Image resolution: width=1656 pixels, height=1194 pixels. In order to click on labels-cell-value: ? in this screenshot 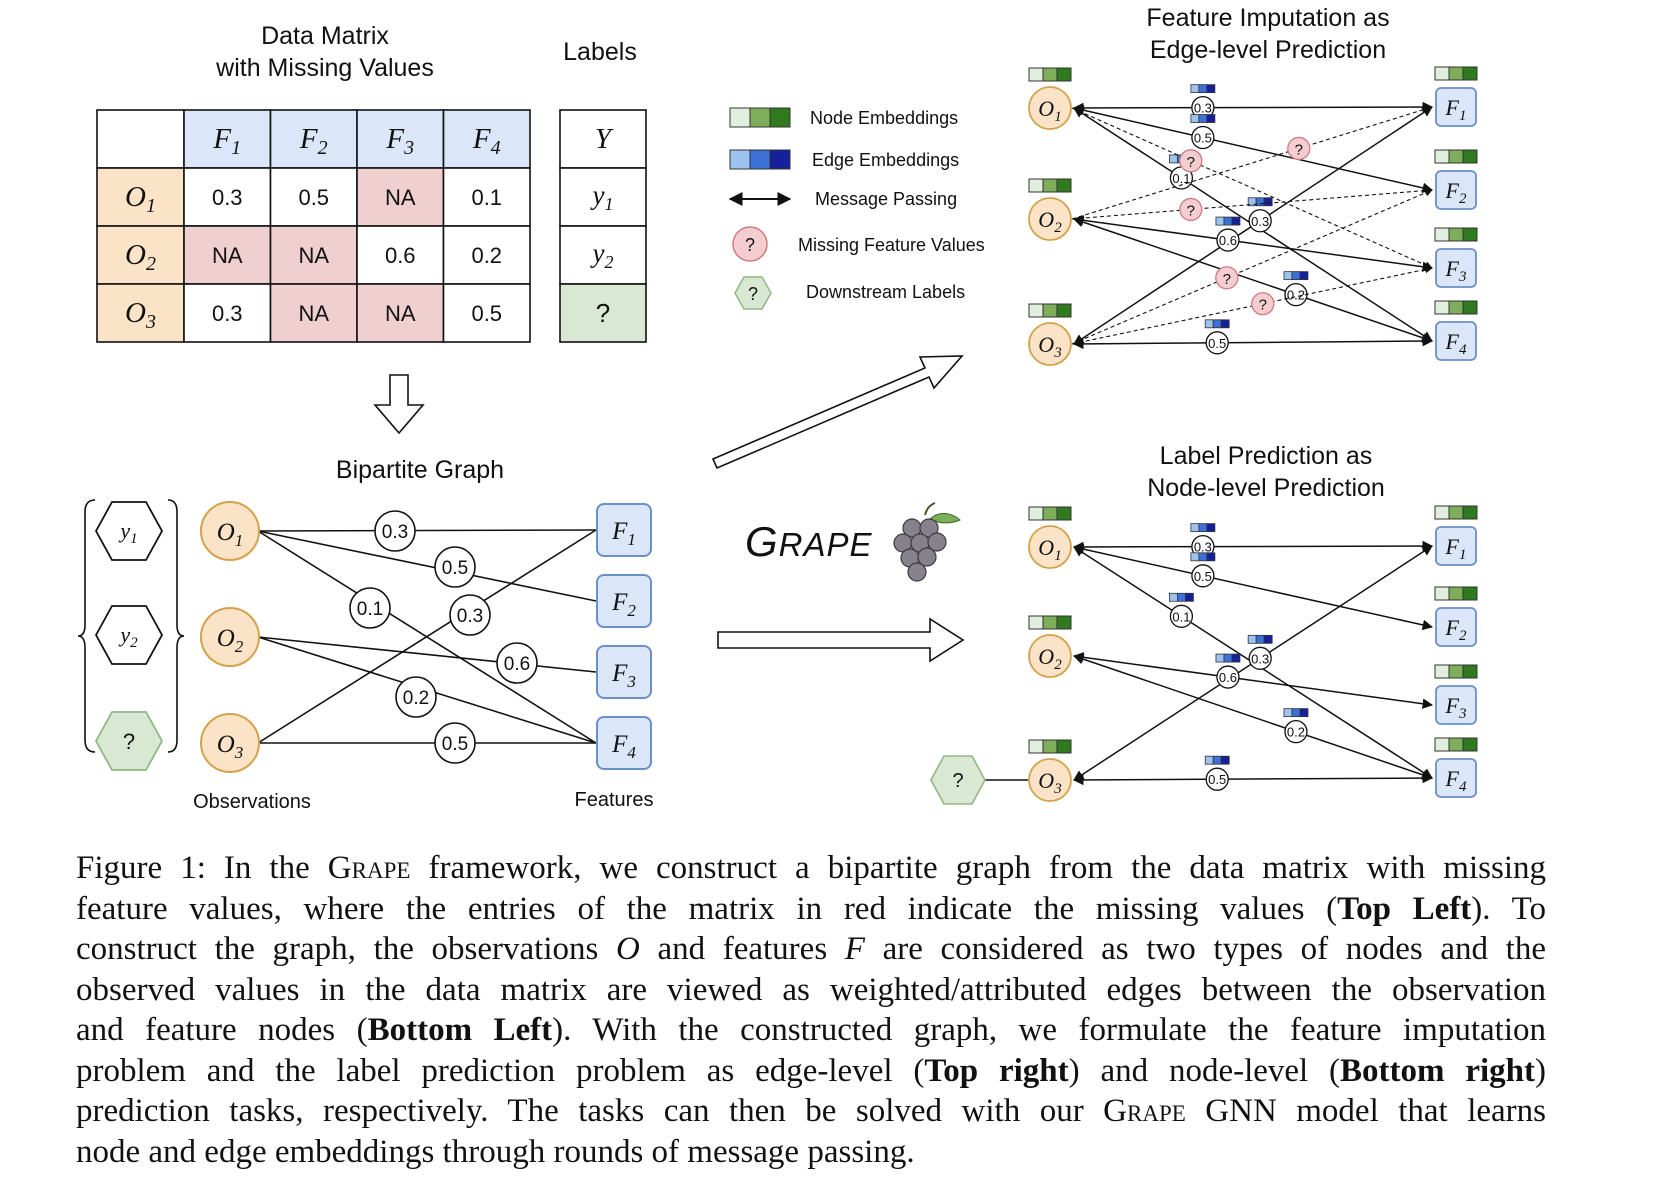, I will do `click(603, 313)`.